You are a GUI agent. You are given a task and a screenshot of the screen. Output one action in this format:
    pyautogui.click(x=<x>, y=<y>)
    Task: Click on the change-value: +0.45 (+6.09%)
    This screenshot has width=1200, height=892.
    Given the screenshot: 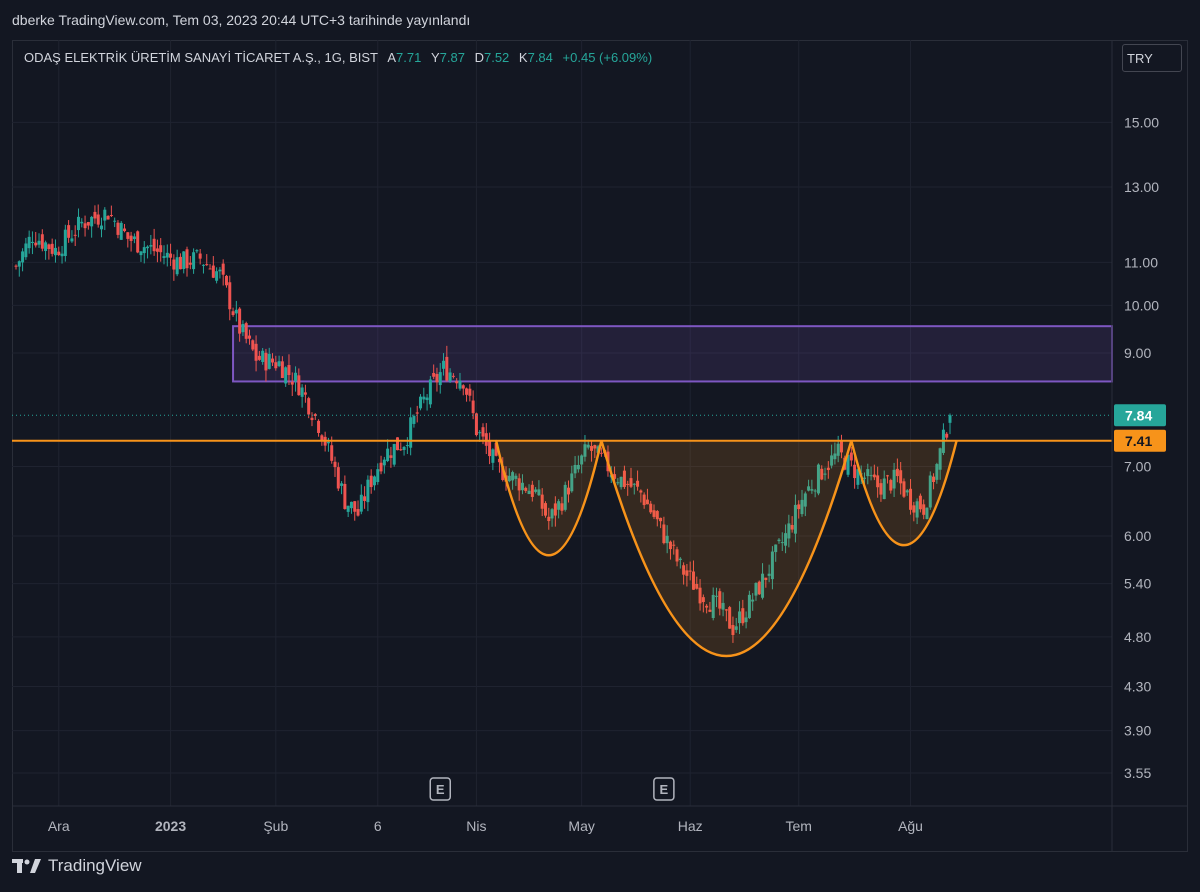 What is the action you would take?
    pyautogui.click(x=607, y=57)
    